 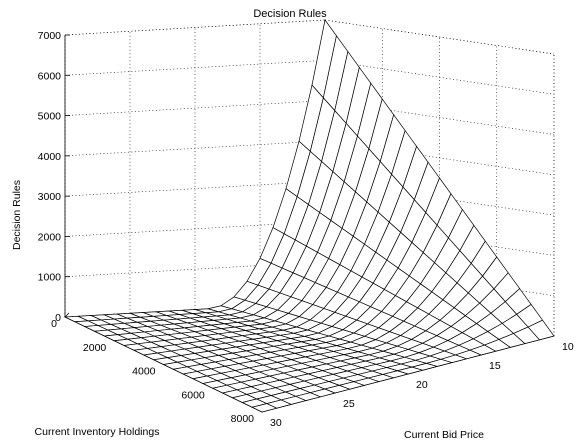 What do you see at coordinates (264, 408) in the screenshot?
I see `surface-cell` at bounding box center [264, 408].